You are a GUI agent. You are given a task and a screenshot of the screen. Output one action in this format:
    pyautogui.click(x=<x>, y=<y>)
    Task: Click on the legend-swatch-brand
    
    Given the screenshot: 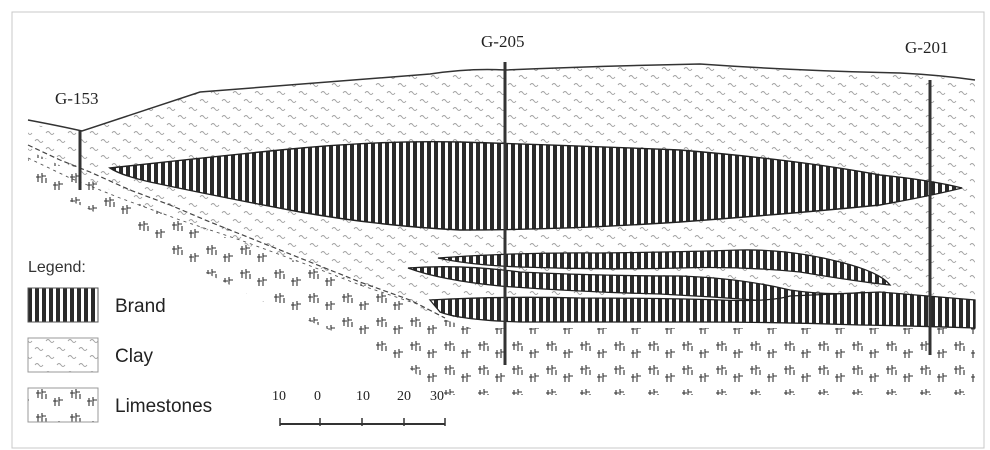 What is the action you would take?
    pyautogui.click(x=63, y=305)
    